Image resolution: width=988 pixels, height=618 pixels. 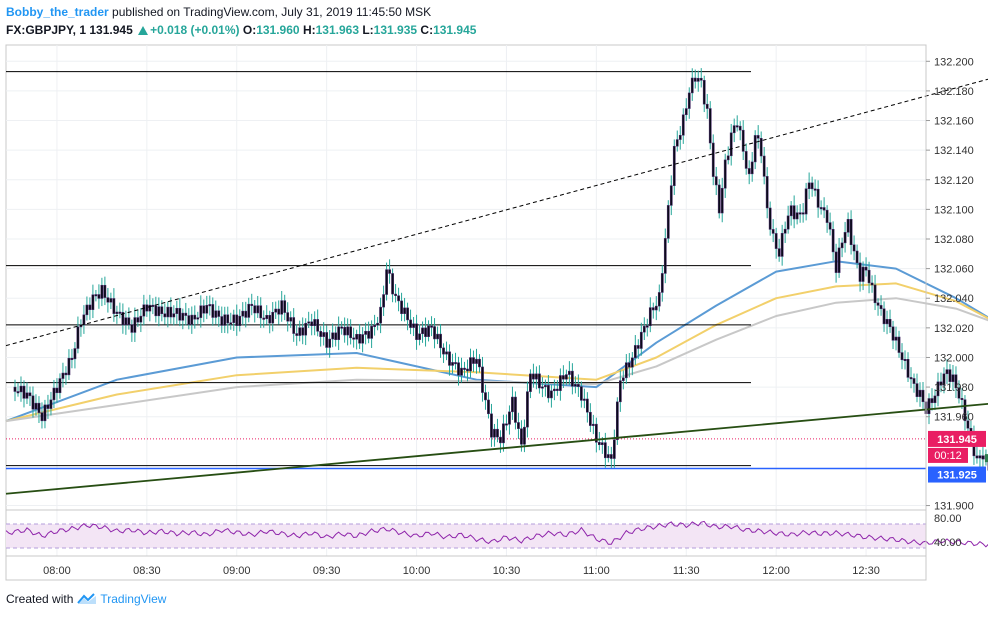 I want to click on up-arrow-icon, so click(x=143, y=30).